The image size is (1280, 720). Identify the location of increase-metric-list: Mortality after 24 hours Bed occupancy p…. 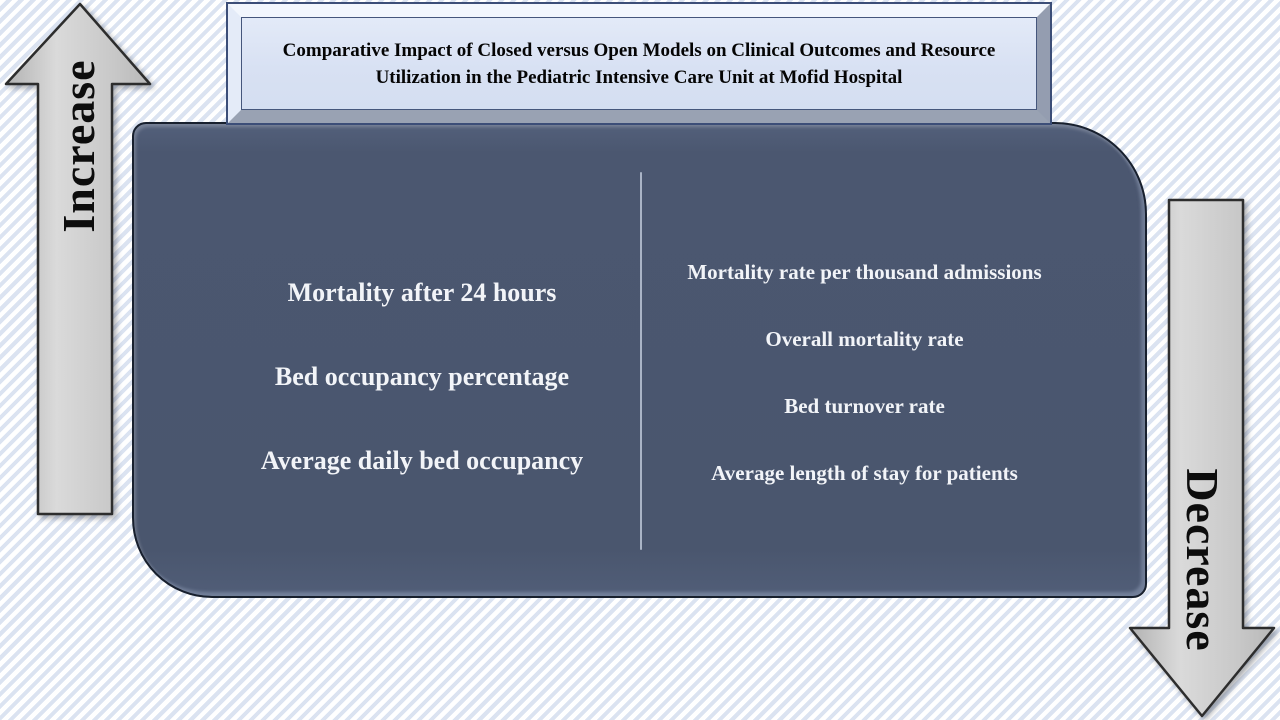
(422, 377).